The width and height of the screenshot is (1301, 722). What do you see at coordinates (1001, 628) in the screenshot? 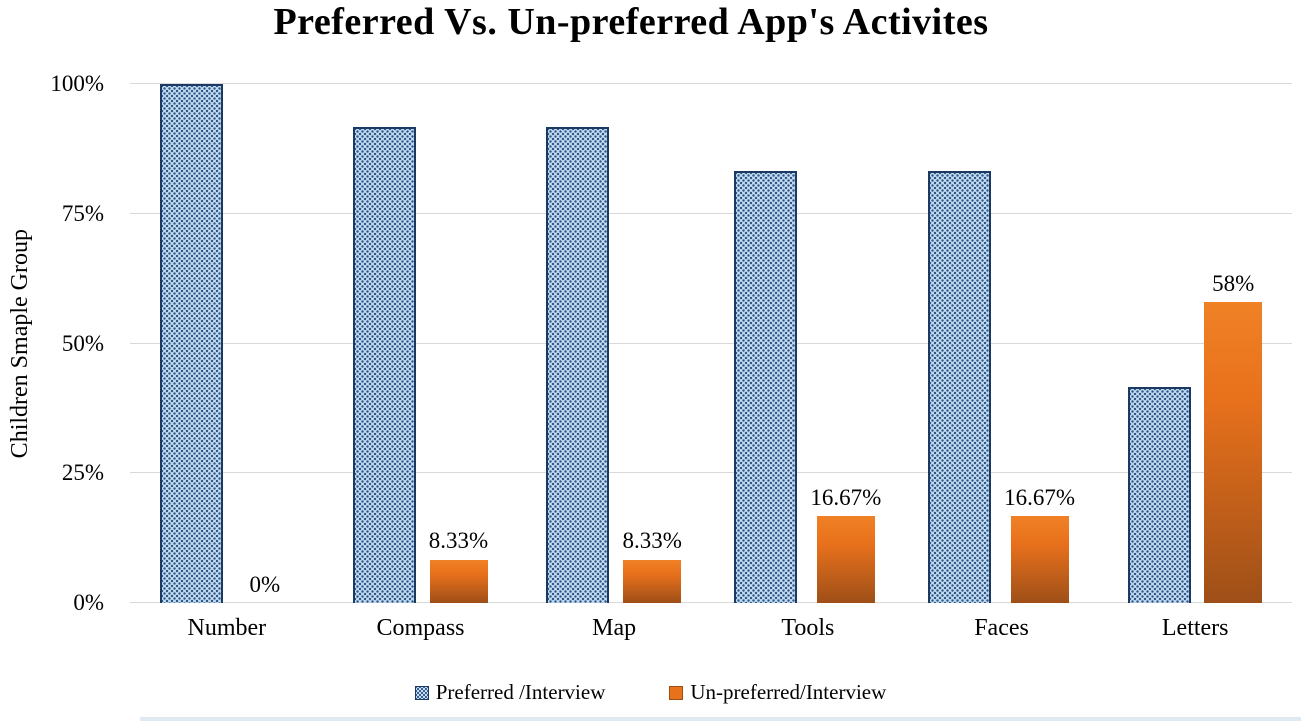
I see `category-label: Faces` at bounding box center [1001, 628].